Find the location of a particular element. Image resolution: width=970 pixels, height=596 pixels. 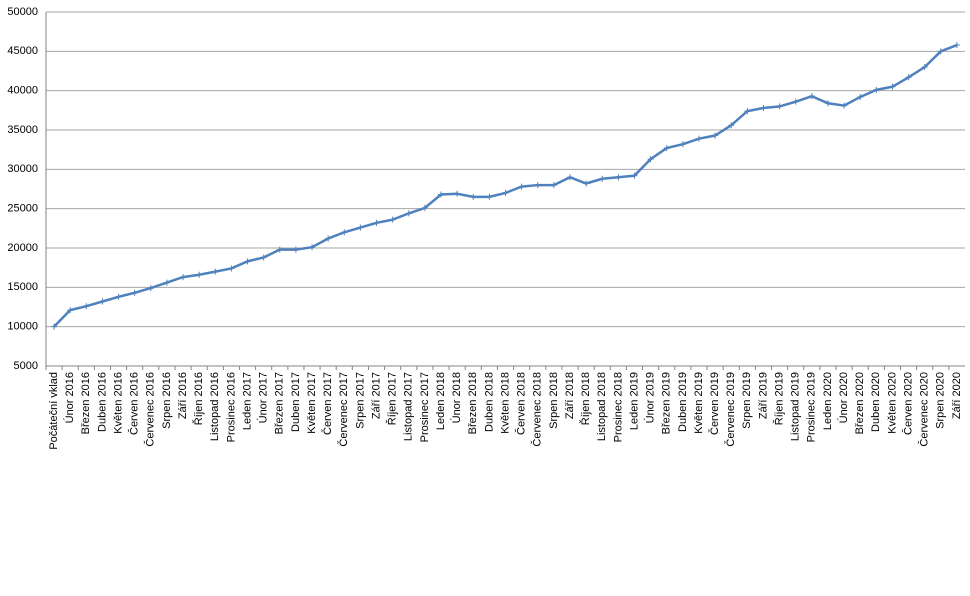

x-tick-label: Červenec 2017 is located at coordinates (343, 409).